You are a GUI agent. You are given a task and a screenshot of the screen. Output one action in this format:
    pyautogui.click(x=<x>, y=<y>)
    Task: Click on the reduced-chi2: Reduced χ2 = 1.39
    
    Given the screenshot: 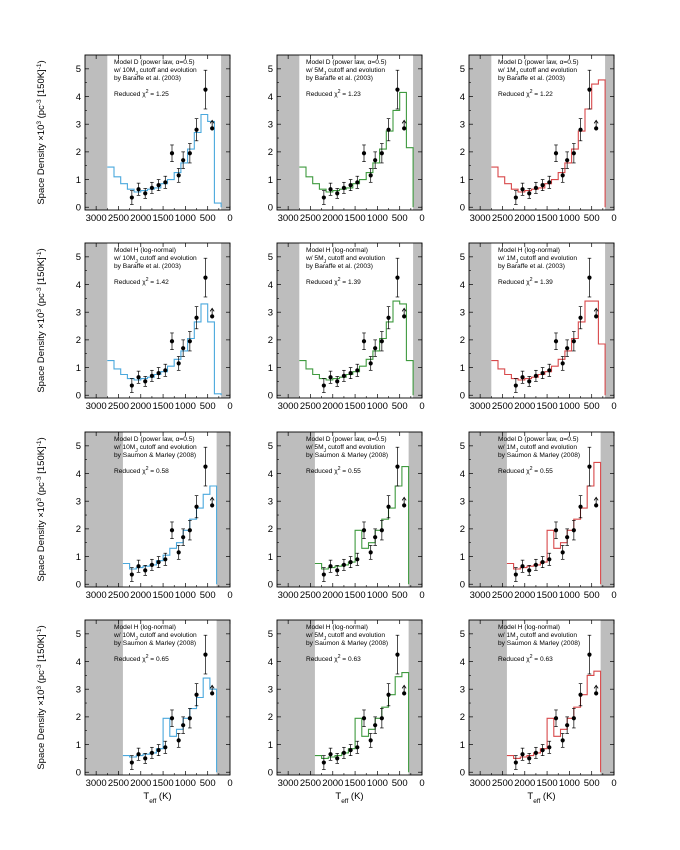 What is the action you would take?
    pyautogui.click(x=525, y=281)
    